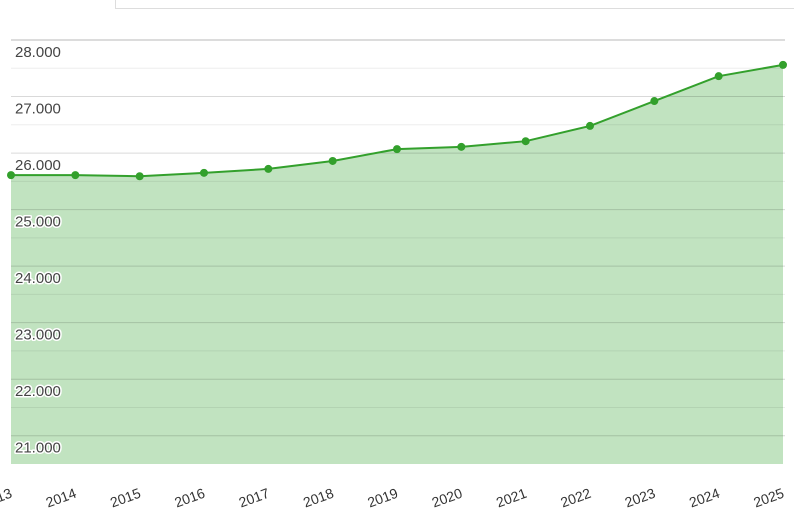 This screenshot has width=794, height=513. What do you see at coordinates (38, 448) in the screenshot?
I see `y-tick-label: 21.000` at bounding box center [38, 448].